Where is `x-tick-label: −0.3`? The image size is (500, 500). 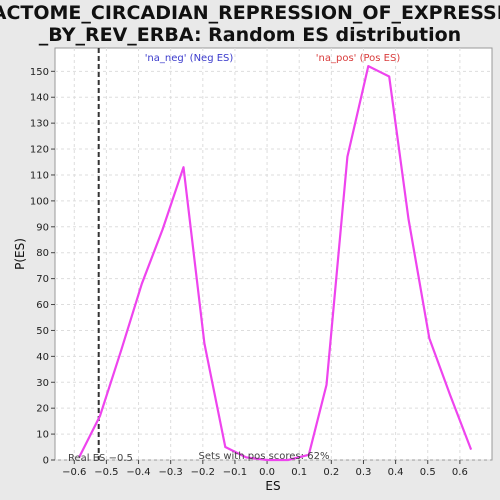 x-tick-label: −0.3 is located at coordinates (171, 472).